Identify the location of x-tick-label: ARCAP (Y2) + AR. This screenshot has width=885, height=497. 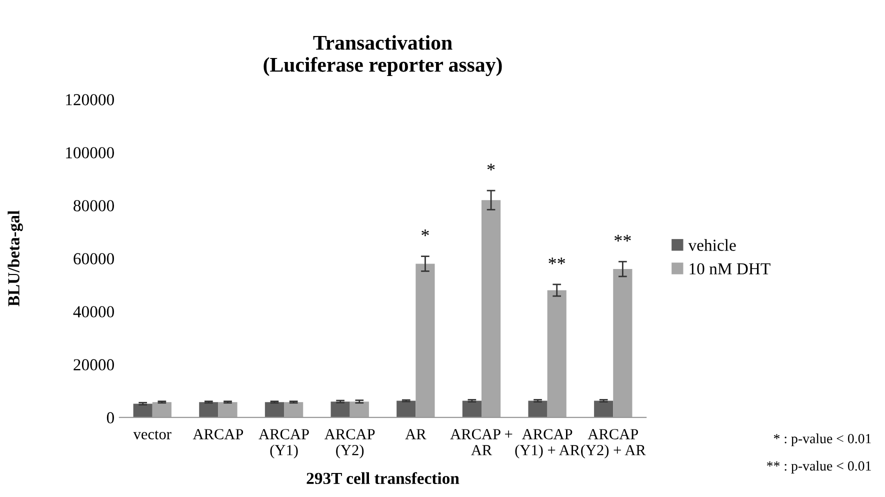
(613, 443).